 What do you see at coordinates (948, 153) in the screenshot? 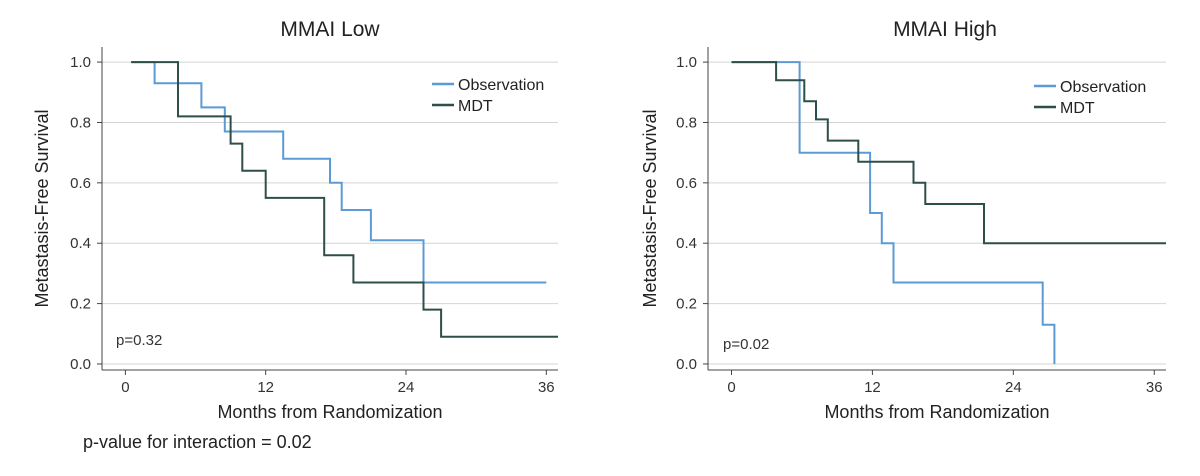
I see `series-line-mdt` at bounding box center [948, 153].